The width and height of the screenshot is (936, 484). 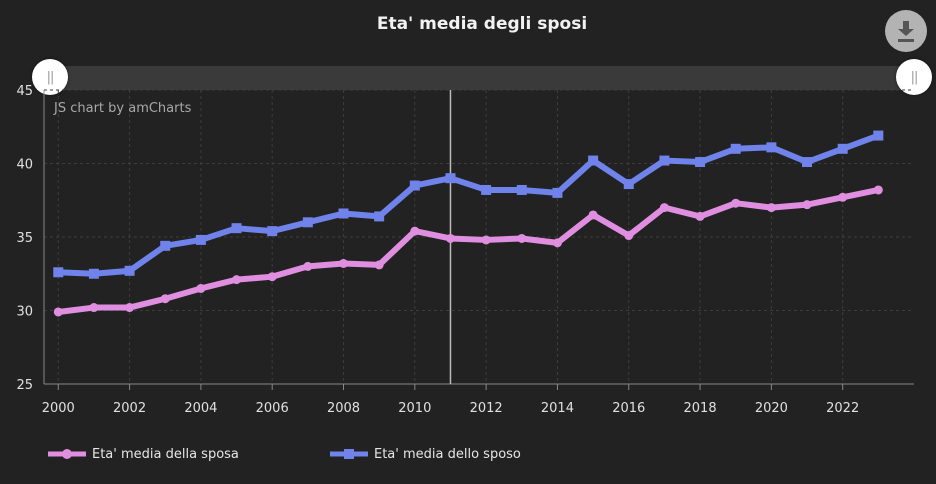 What do you see at coordinates (24, 238) in the screenshot?
I see `y-tick-label: 35` at bounding box center [24, 238].